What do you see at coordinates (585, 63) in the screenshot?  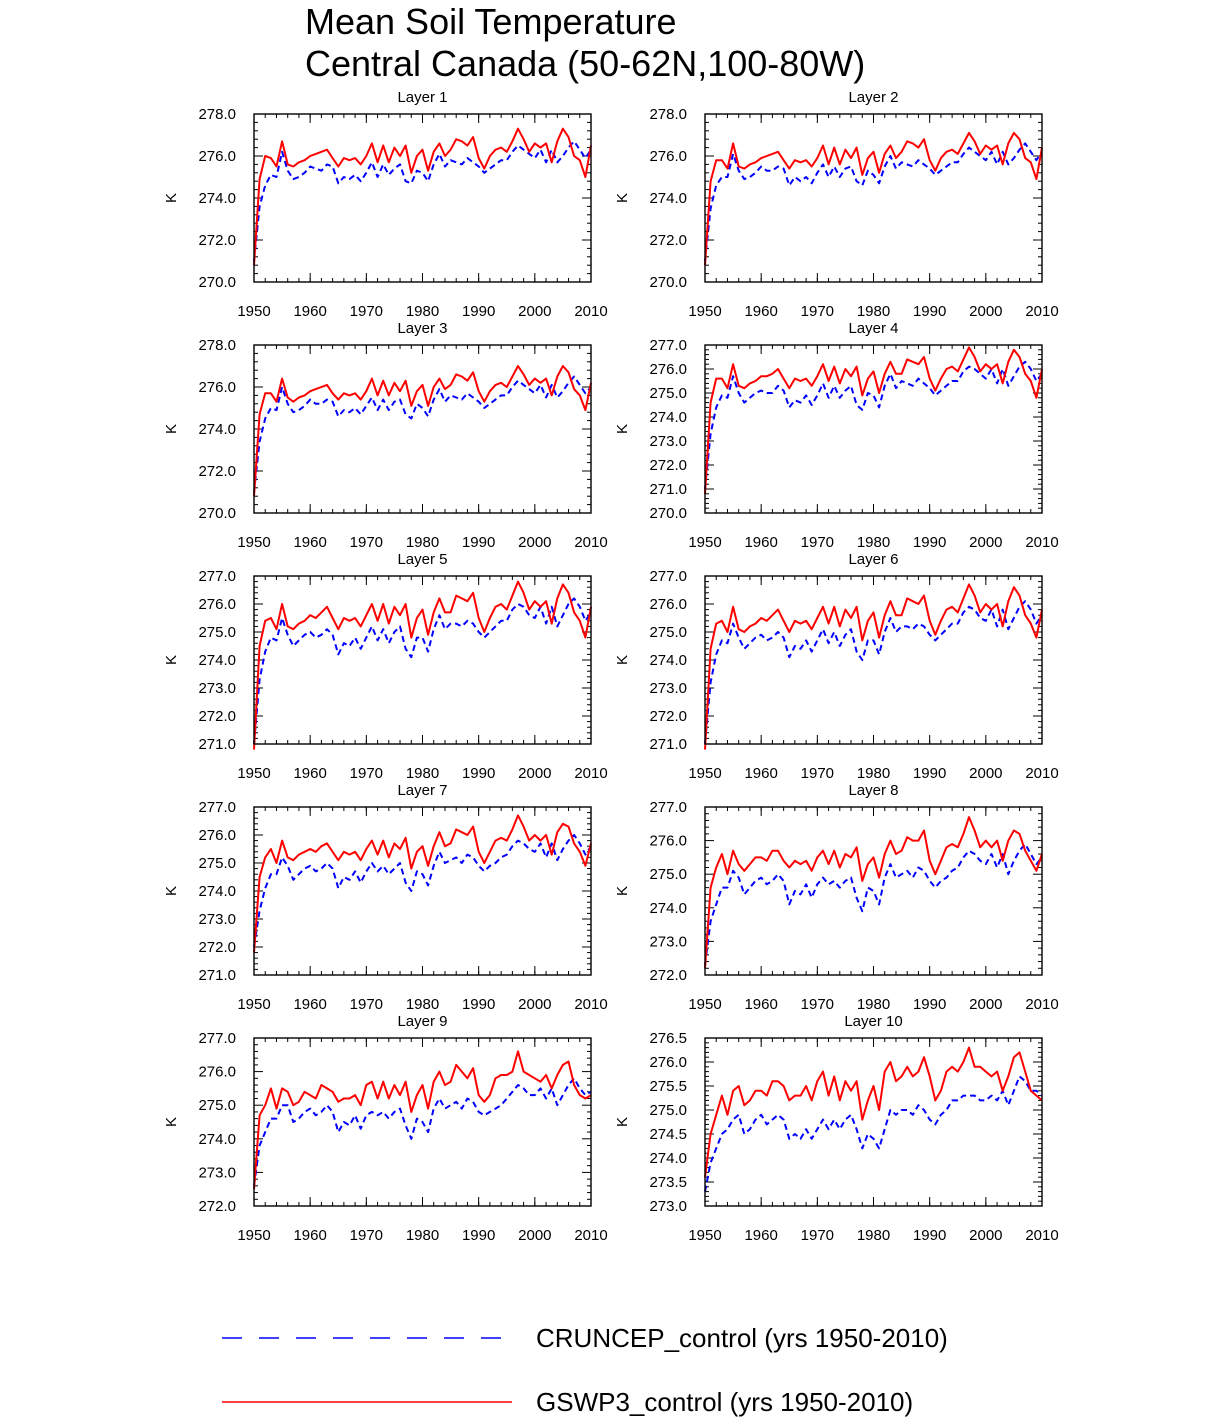 I see `figure-title-line-2: Central Canada (50-62N,100-80W)` at bounding box center [585, 63].